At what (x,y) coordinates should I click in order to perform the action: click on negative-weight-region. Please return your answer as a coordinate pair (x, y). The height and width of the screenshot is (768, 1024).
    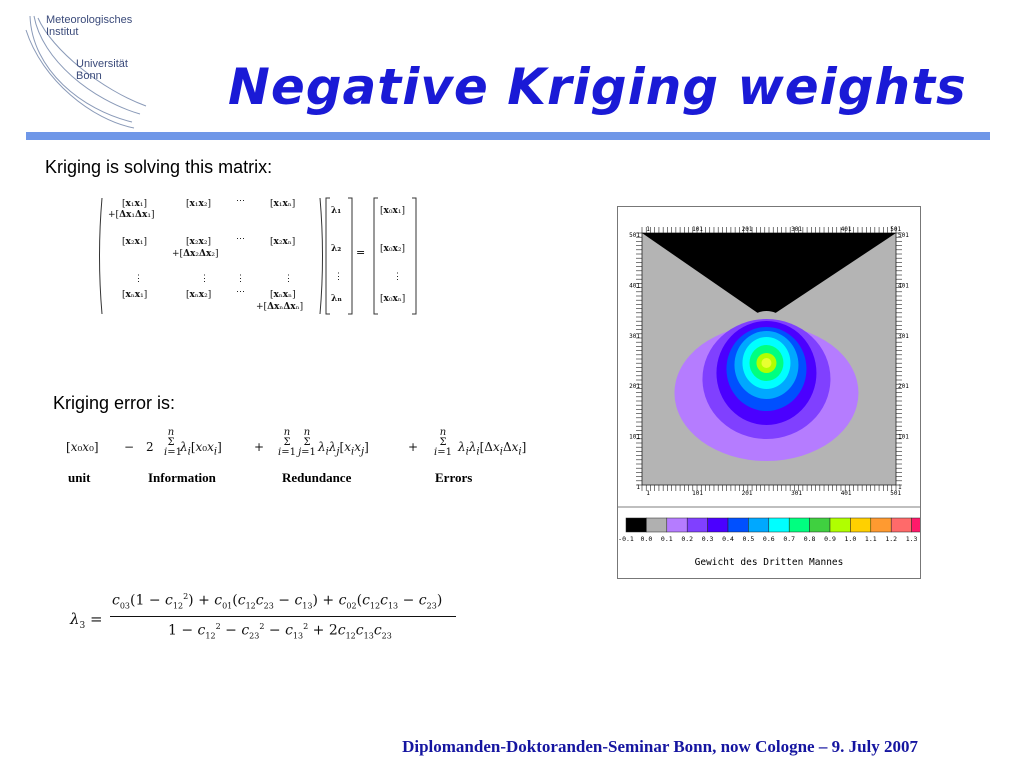
    Looking at the image, I should click on (769, 276).